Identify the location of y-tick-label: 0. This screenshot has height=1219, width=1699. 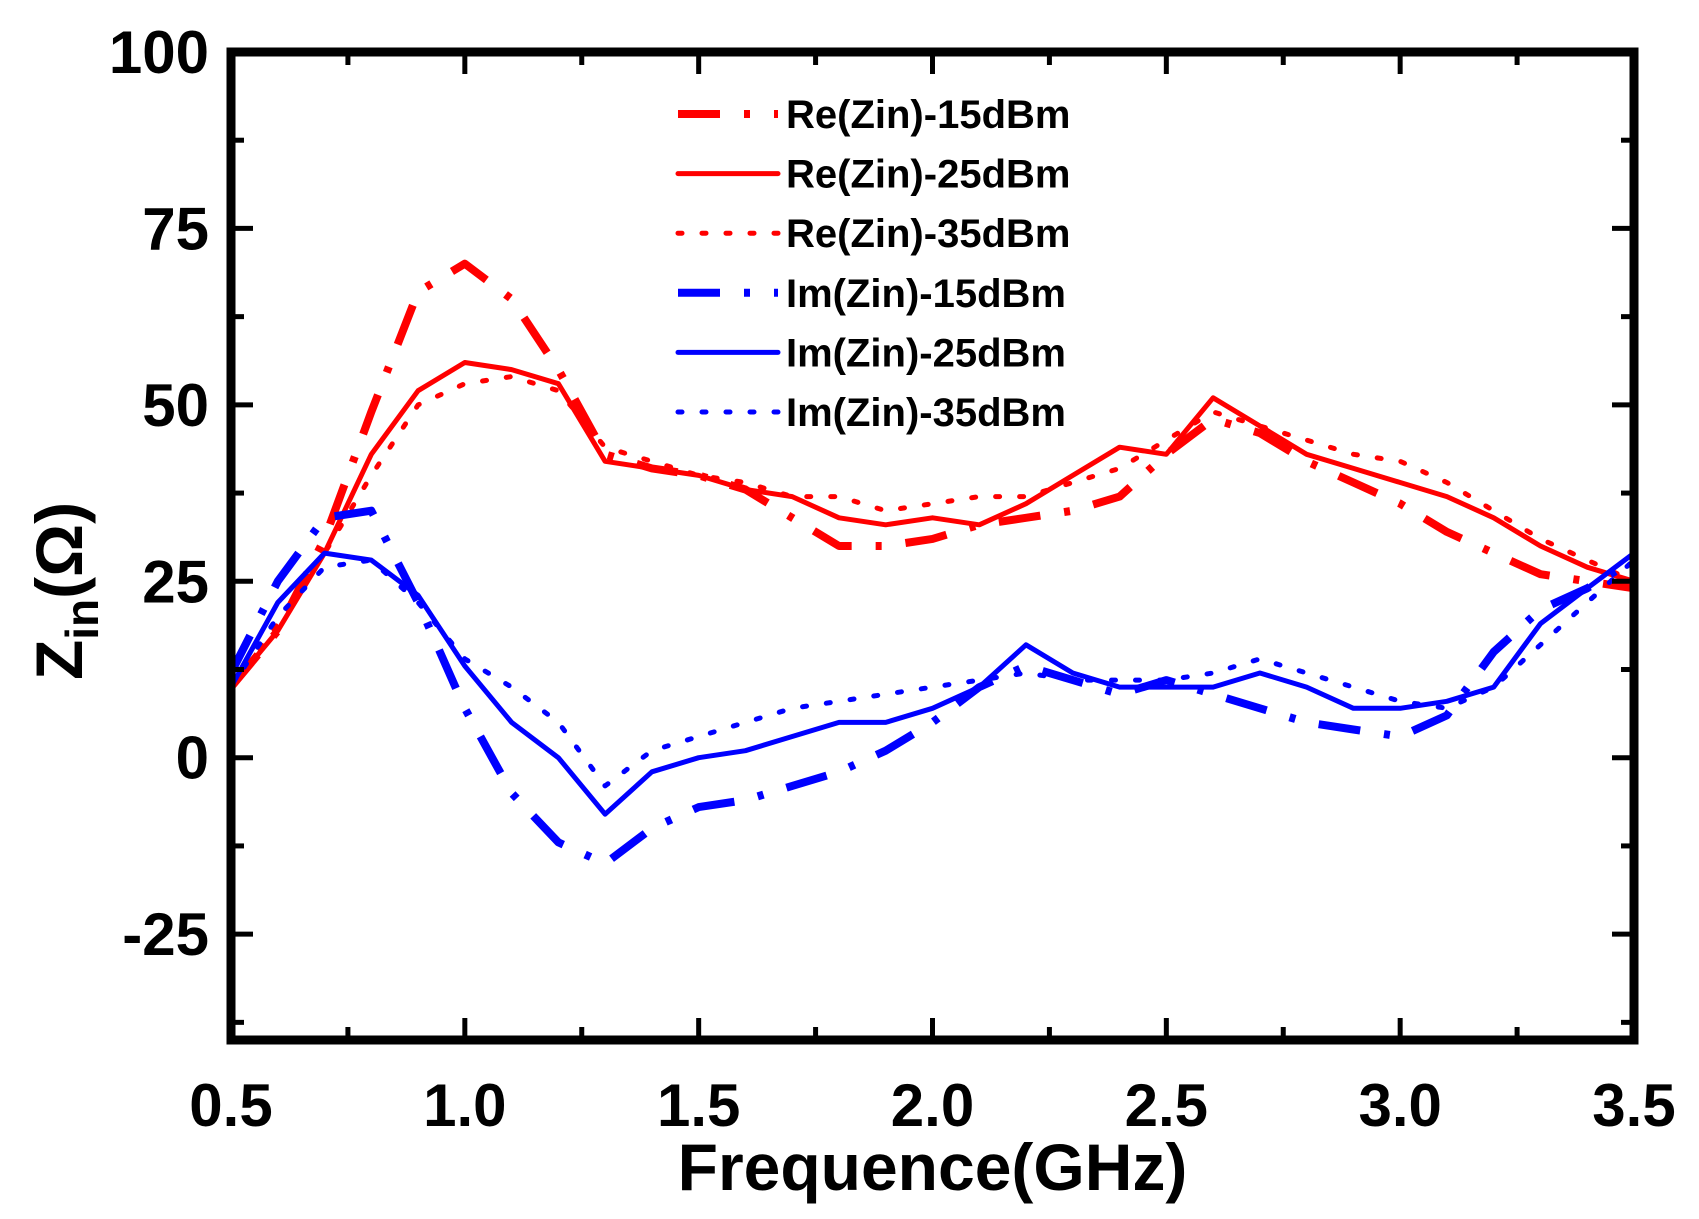
(192, 758).